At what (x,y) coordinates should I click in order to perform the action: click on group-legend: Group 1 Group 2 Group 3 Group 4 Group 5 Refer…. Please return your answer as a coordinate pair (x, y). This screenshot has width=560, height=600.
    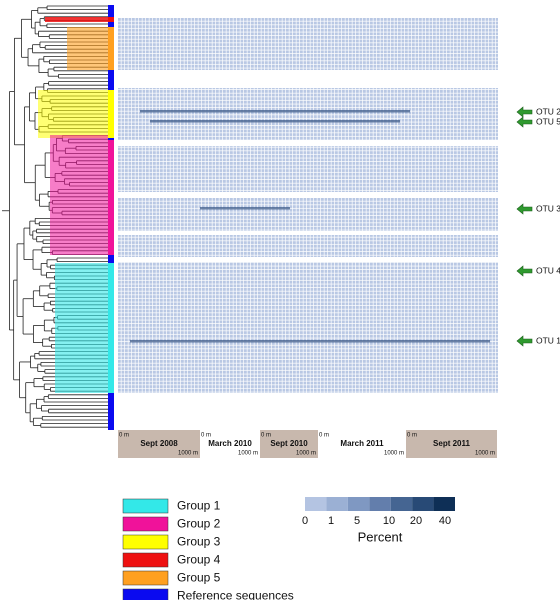
    Looking at the image, I should click on (208, 549).